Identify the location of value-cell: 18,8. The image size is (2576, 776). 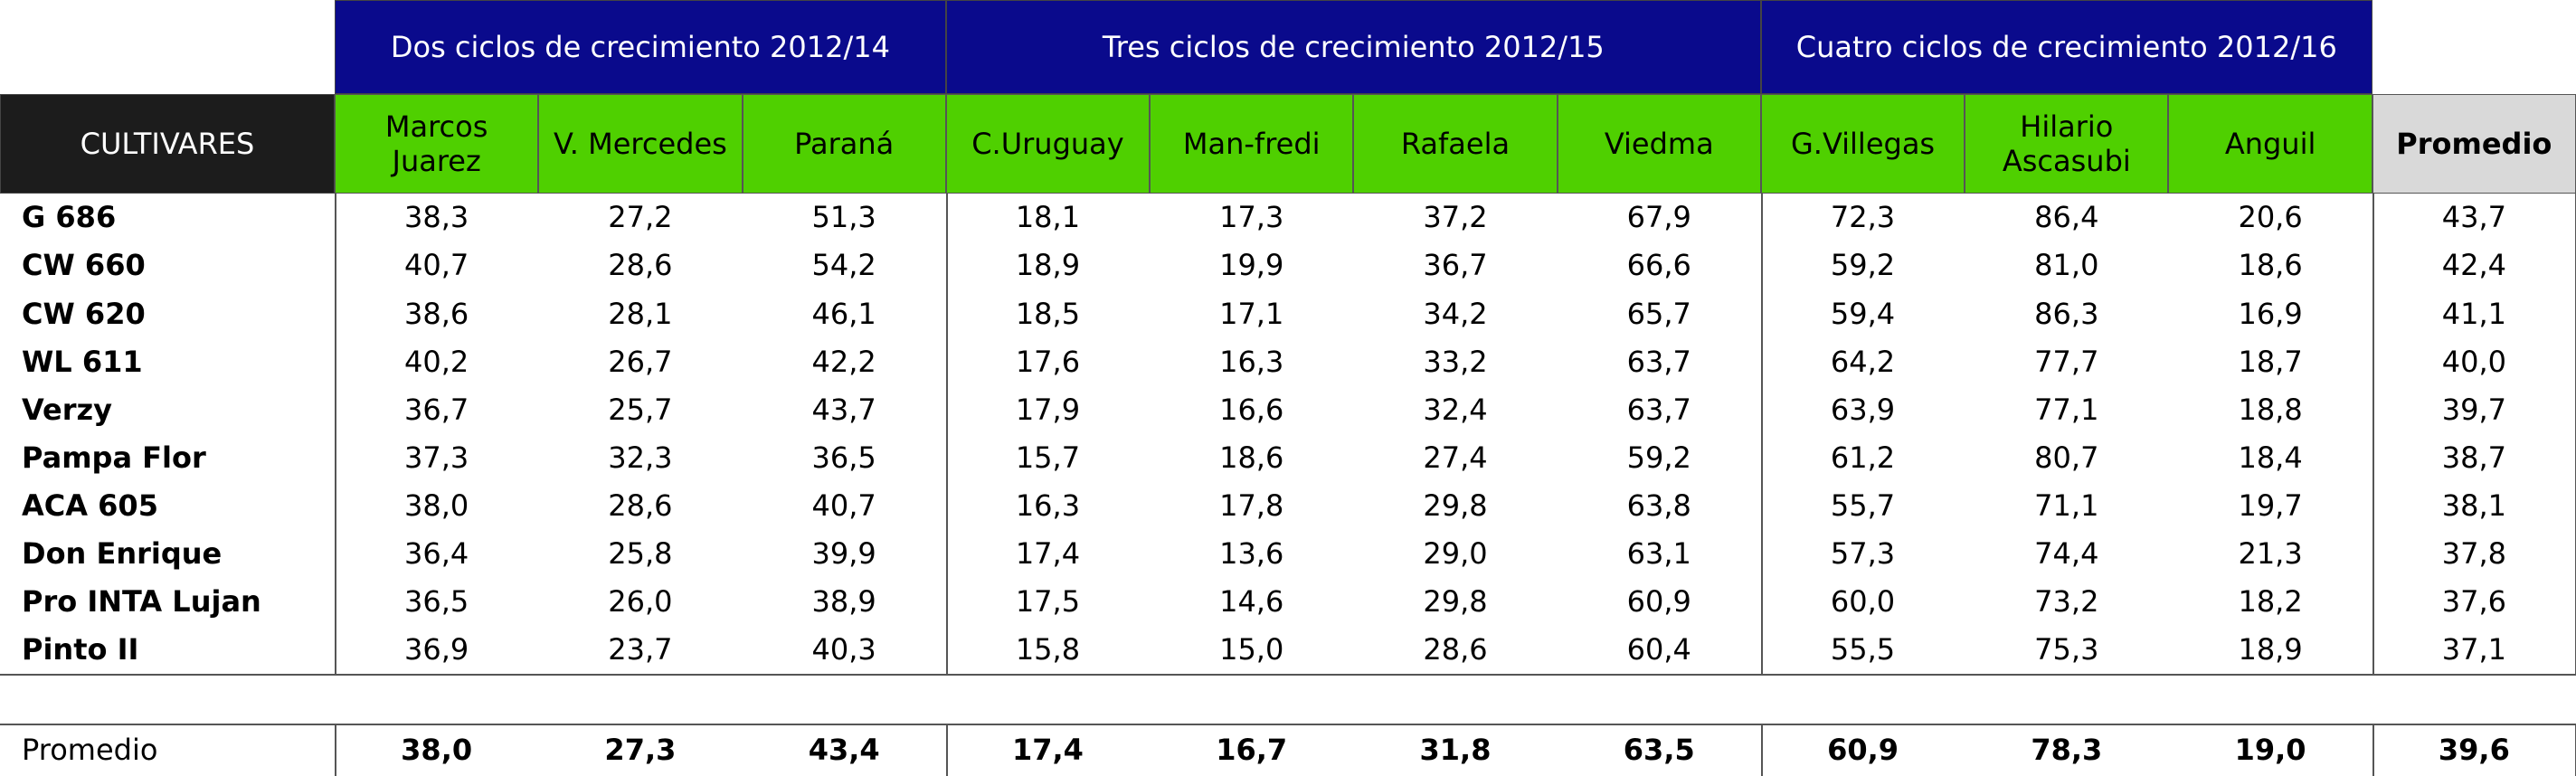
(2270, 409).